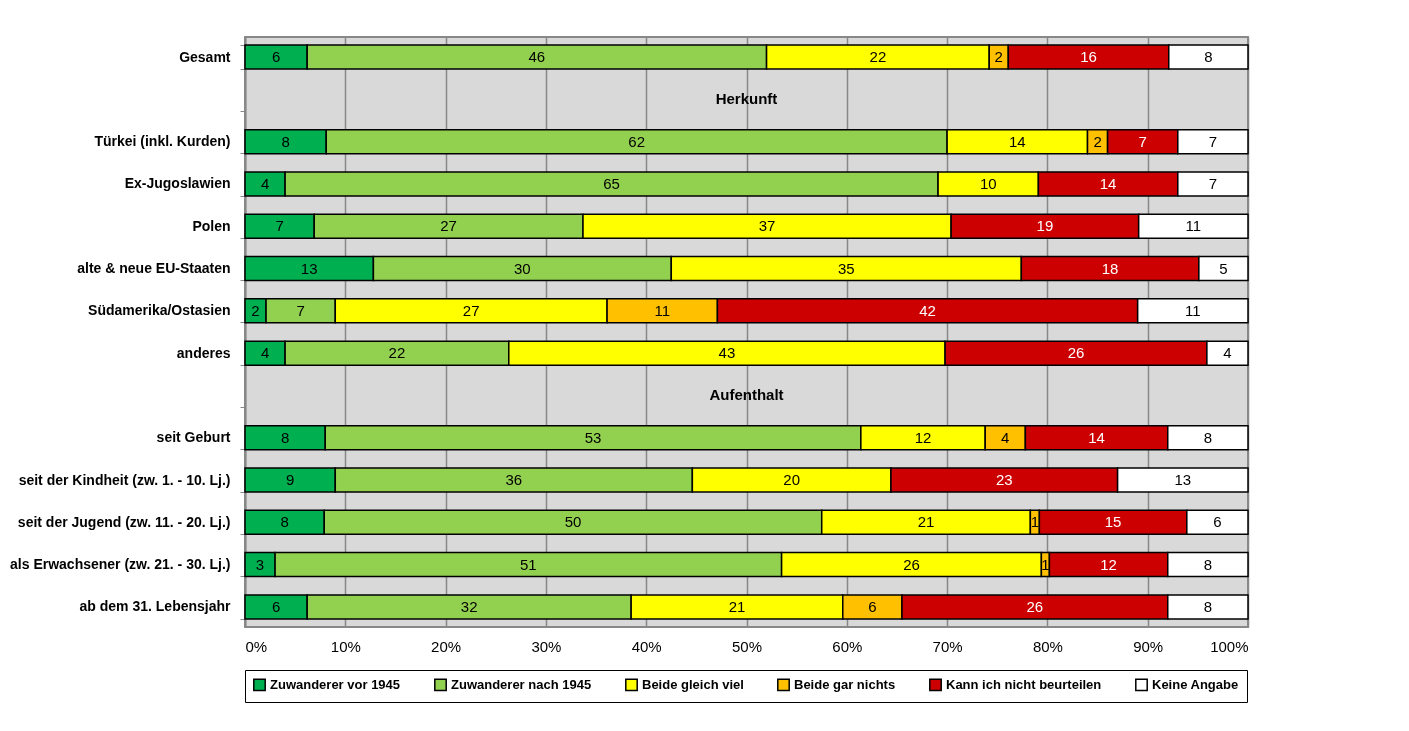  What do you see at coordinates (1004, 480) in the screenshot?
I see `data-label: 23` at bounding box center [1004, 480].